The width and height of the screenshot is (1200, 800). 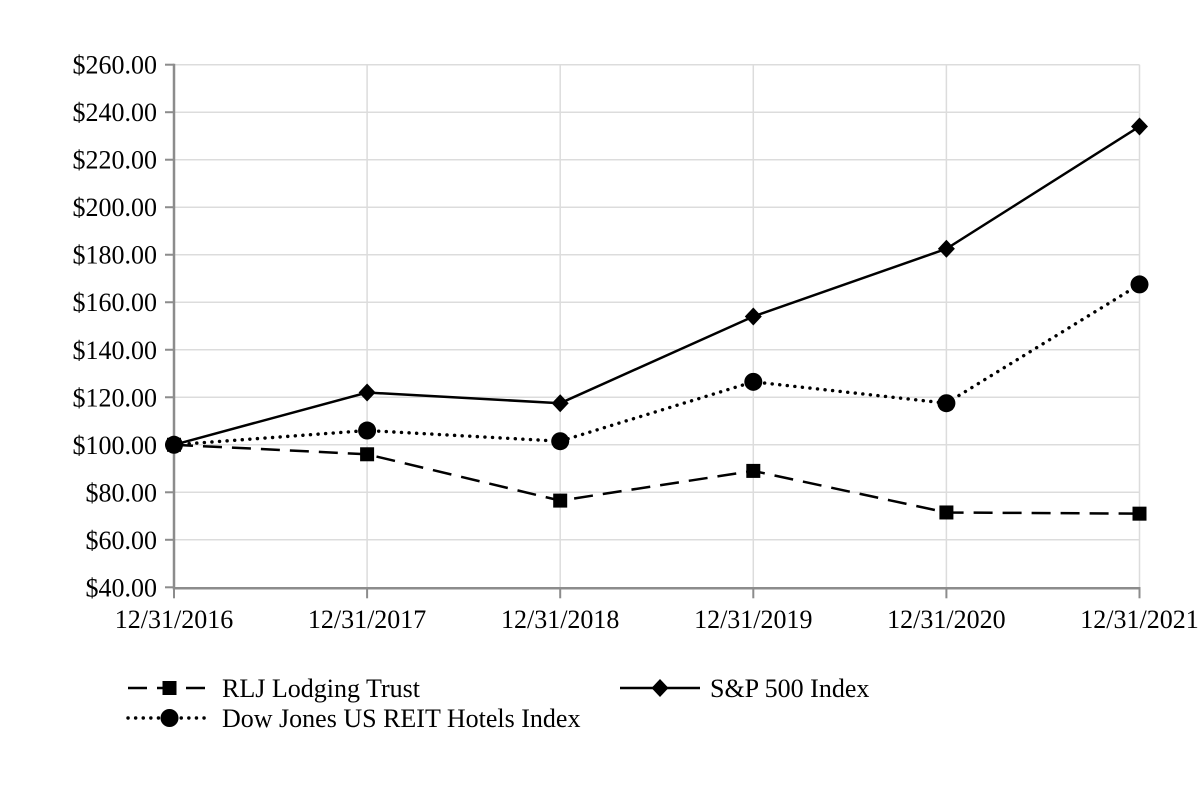 What do you see at coordinates (1139, 619) in the screenshot?
I see `x-tick-label-12-31-2021: 12/31/2021` at bounding box center [1139, 619].